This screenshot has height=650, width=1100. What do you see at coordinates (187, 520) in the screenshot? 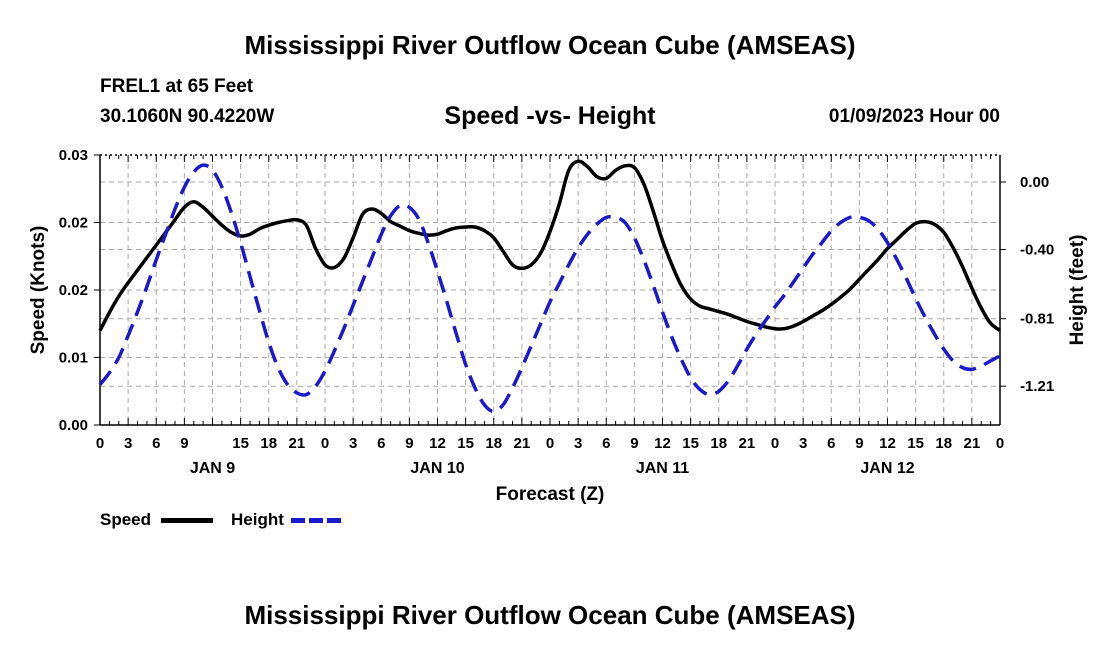
I see `legend-speed-swatch` at bounding box center [187, 520].